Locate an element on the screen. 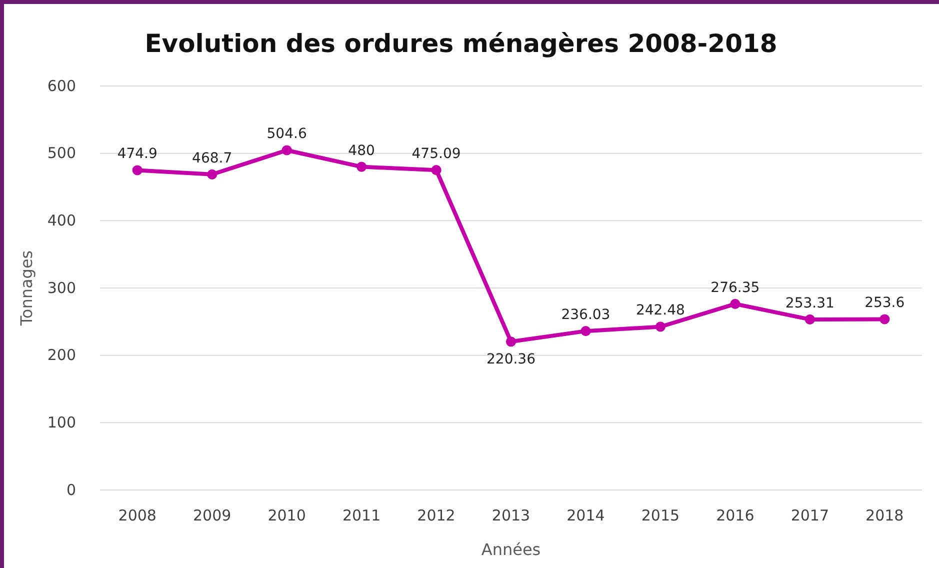 The width and height of the screenshot is (939, 568). x-tick-label: 2014 is located at coordinates (585, 515).